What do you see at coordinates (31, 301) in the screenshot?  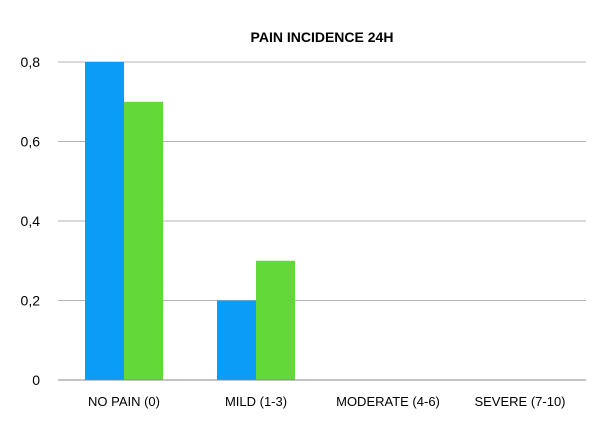 I see `y-tick-label: 0,2` at bounding box center [31, 301].